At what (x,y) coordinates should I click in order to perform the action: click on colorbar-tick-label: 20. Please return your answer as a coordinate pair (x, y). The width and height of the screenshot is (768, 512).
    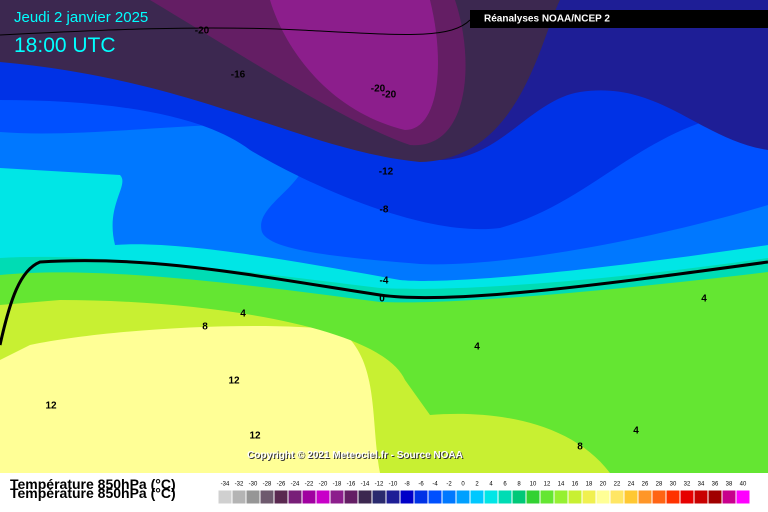
    Looking at the image, I should click on (603, 485).